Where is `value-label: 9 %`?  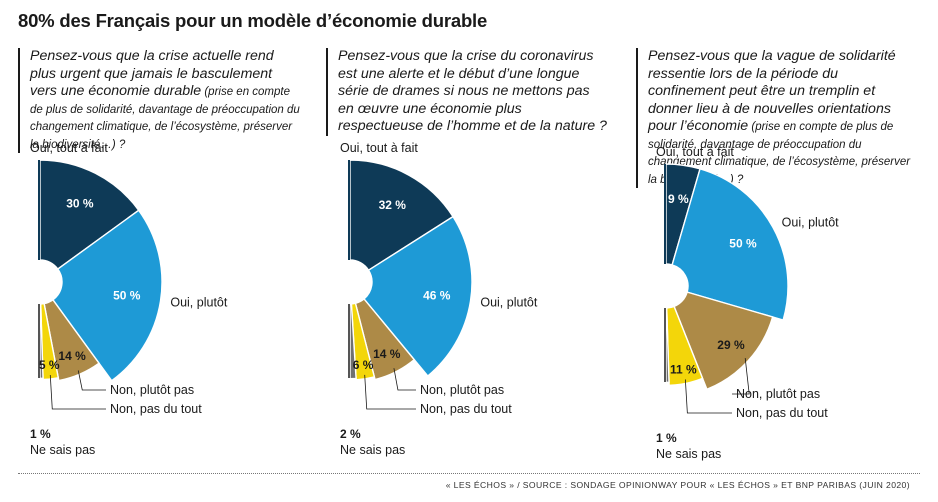 value-label: 9 % is located at coordinates (678, 199).